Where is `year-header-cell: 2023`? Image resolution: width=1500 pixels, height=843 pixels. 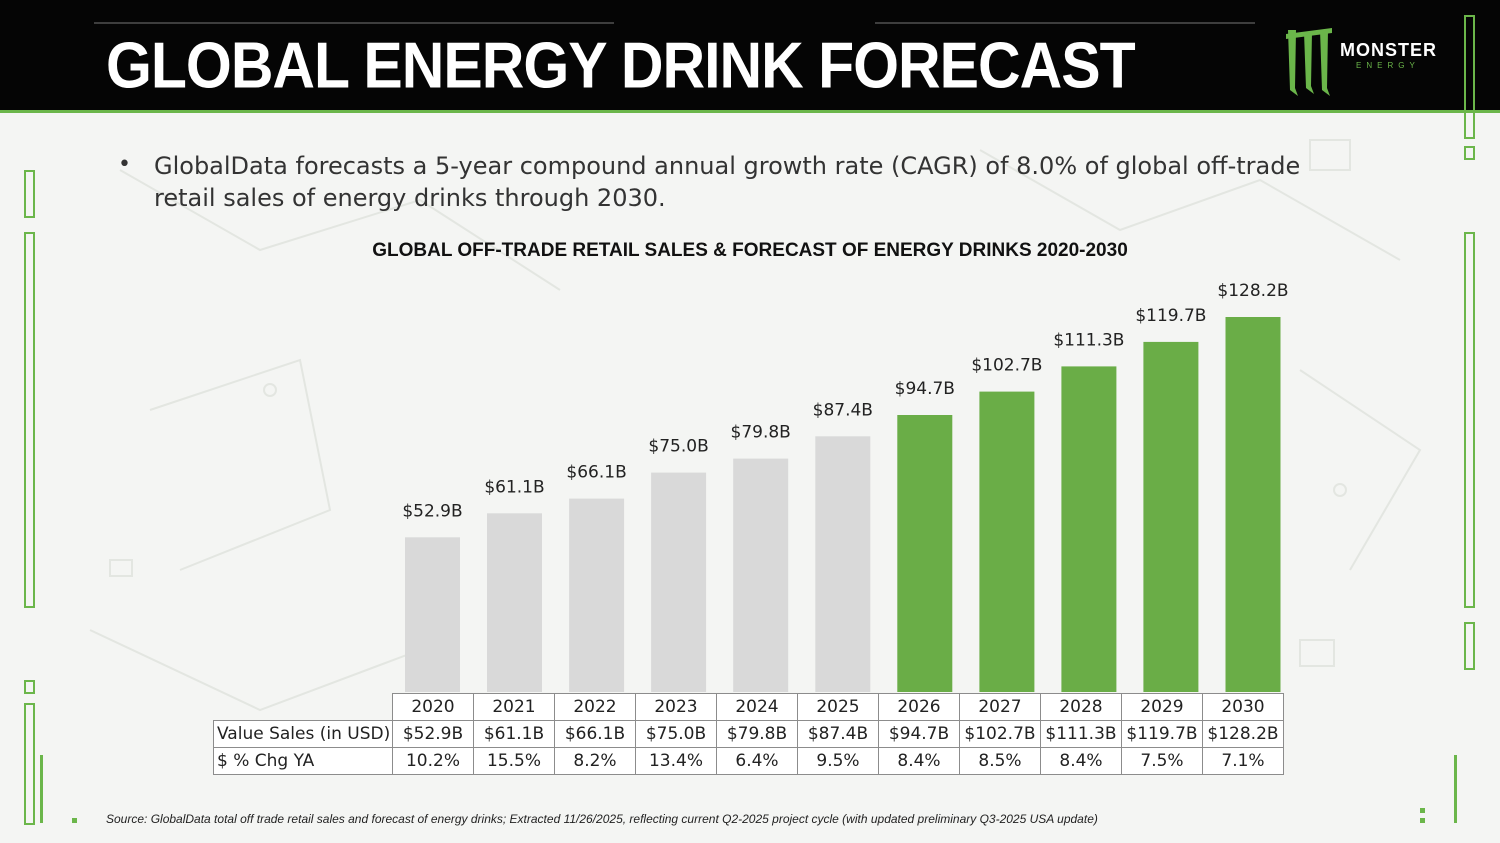
year-header-cell: 2023 is located at coordinates (676, 707).